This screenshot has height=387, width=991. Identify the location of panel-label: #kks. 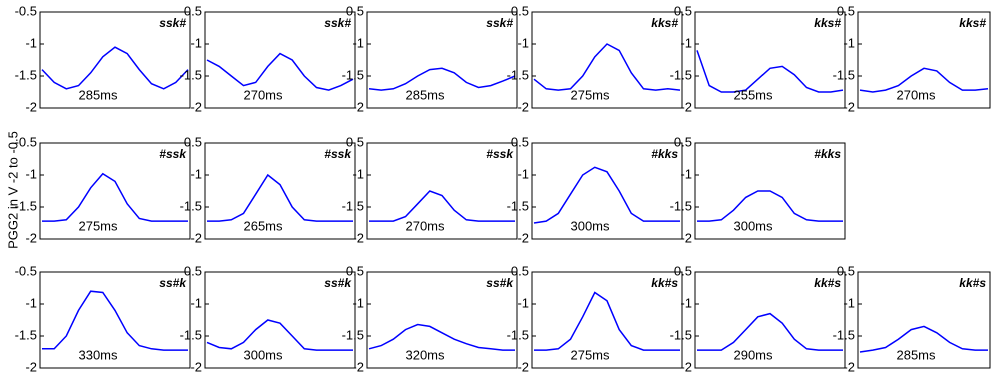
(827, 154).